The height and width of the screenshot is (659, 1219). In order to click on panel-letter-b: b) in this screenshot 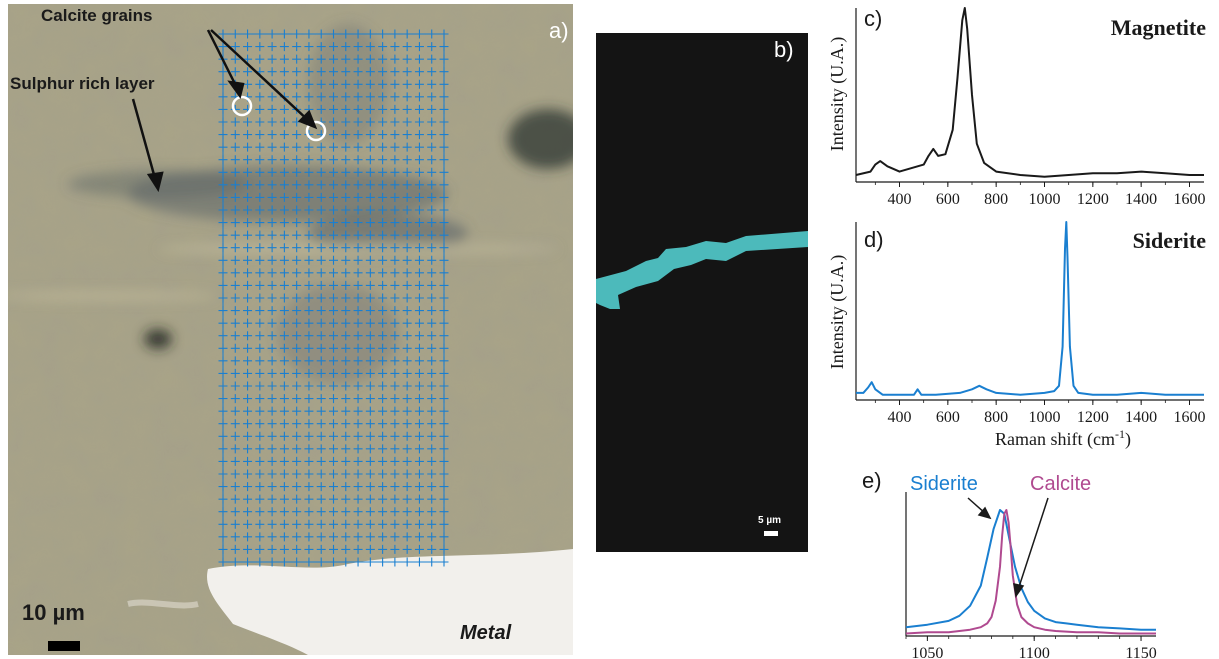, I will do `click(784, 49)`.